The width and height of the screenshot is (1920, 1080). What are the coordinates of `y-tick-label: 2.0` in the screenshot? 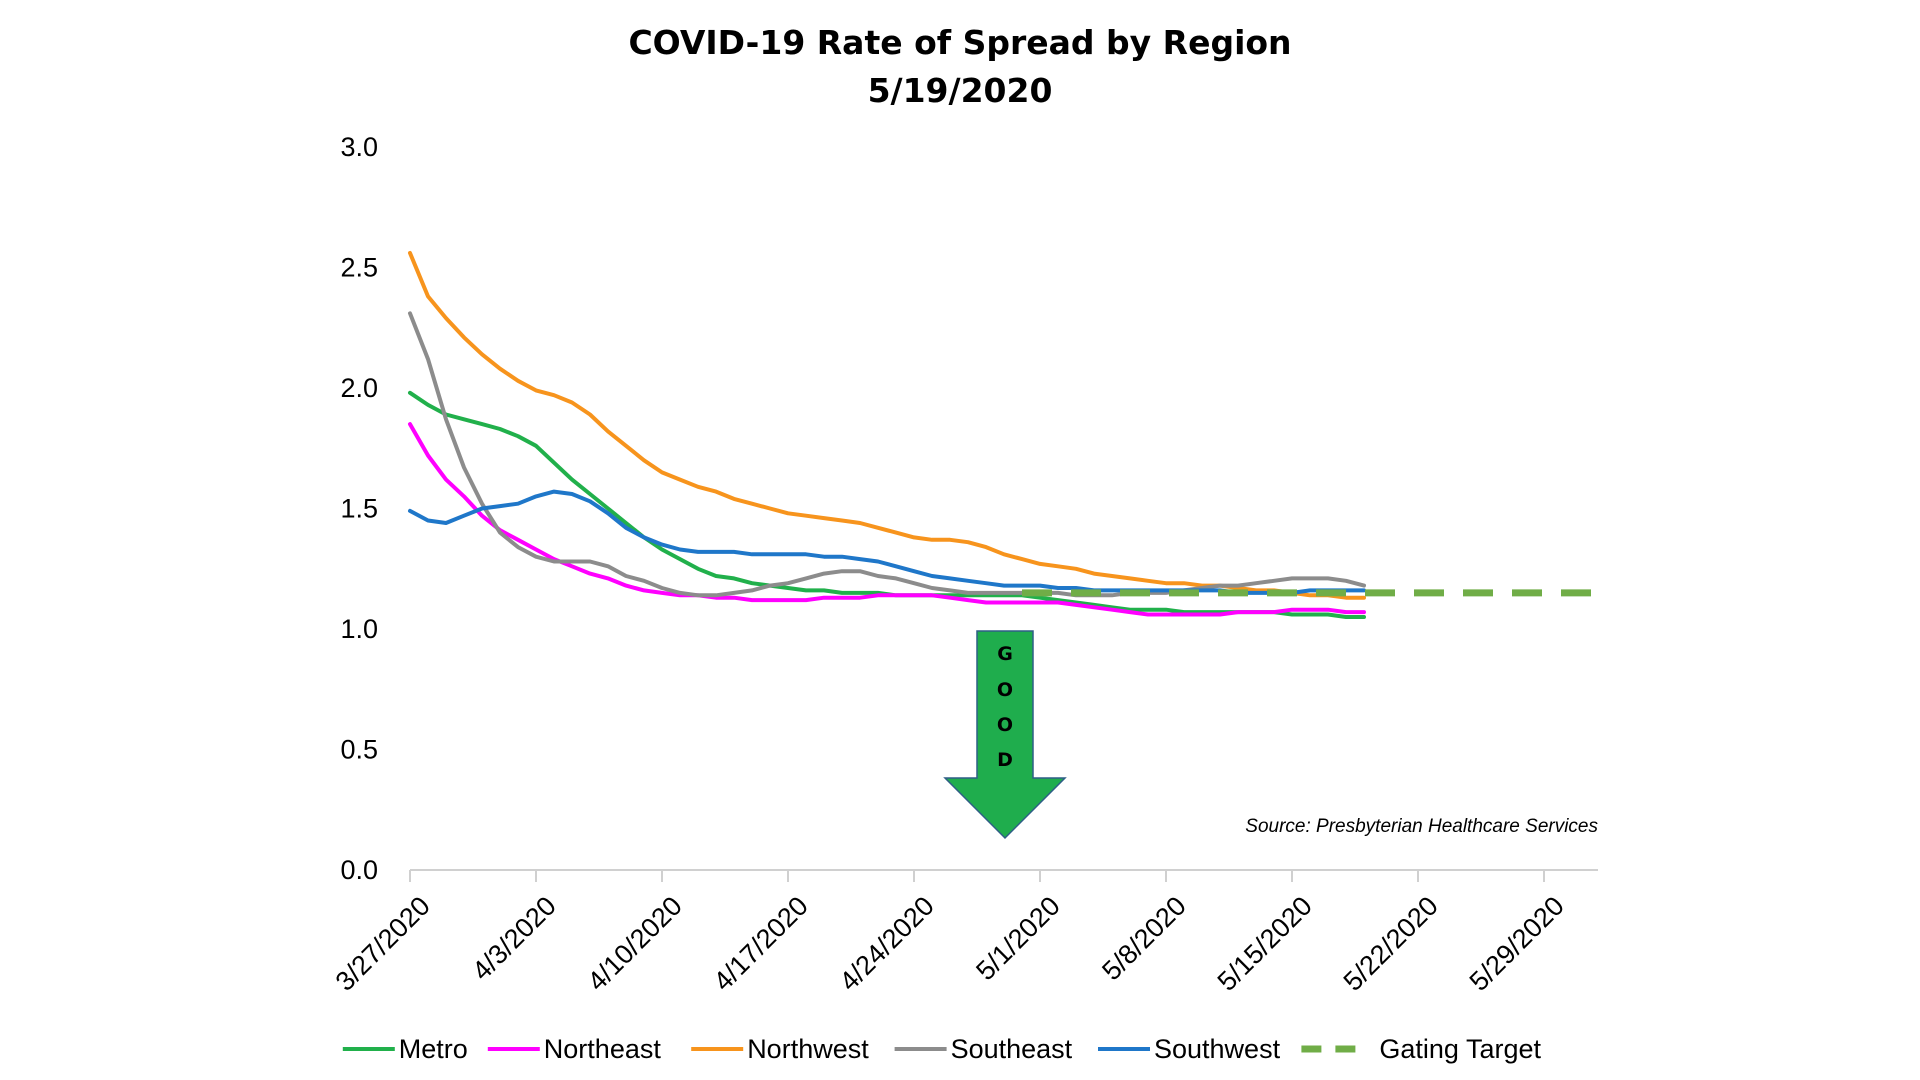 It's located at (359, 388).